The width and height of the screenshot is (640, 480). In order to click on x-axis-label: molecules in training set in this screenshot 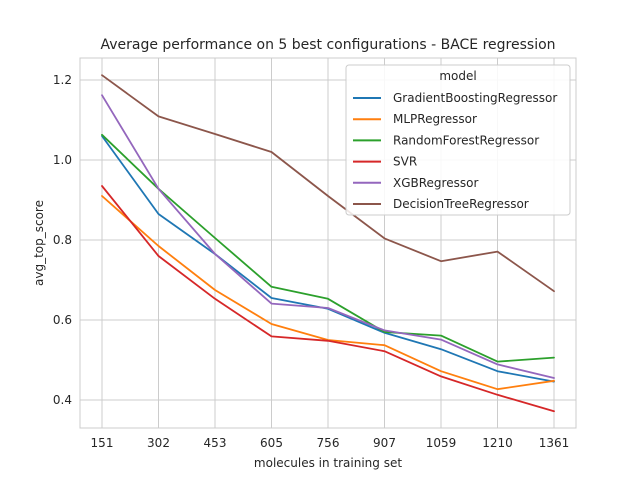, I will do `click(328, 463)`.